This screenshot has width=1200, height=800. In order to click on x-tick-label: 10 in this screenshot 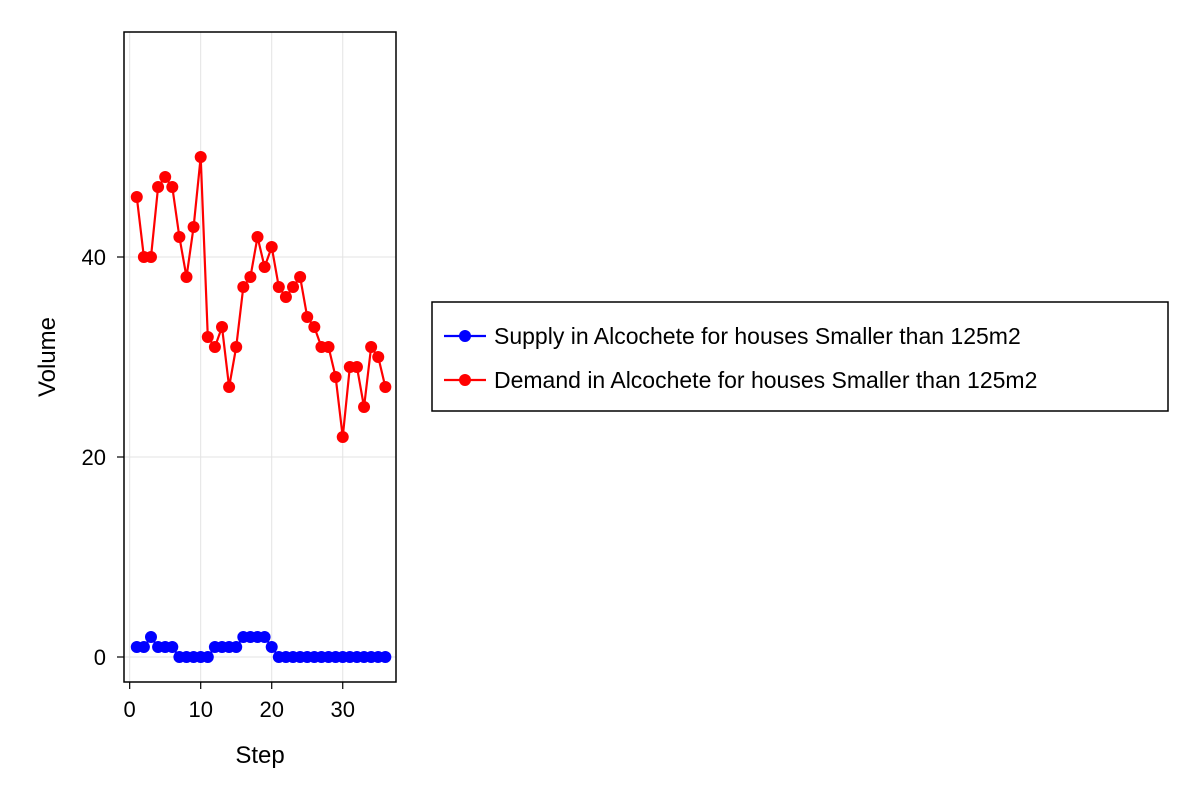, I will do `click(200, 709)`.